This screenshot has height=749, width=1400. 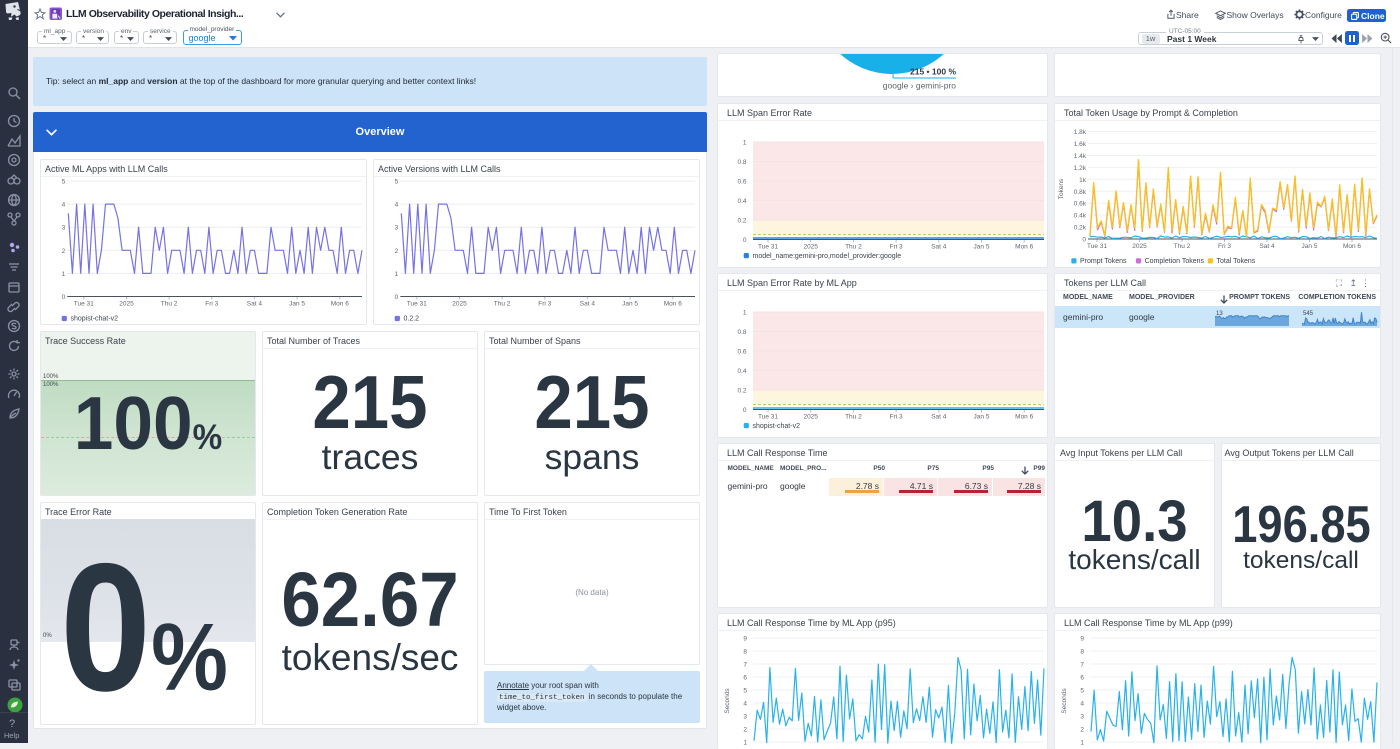 I want to click on svg-text: Completion Tokens, so click(x=1175, y=261).